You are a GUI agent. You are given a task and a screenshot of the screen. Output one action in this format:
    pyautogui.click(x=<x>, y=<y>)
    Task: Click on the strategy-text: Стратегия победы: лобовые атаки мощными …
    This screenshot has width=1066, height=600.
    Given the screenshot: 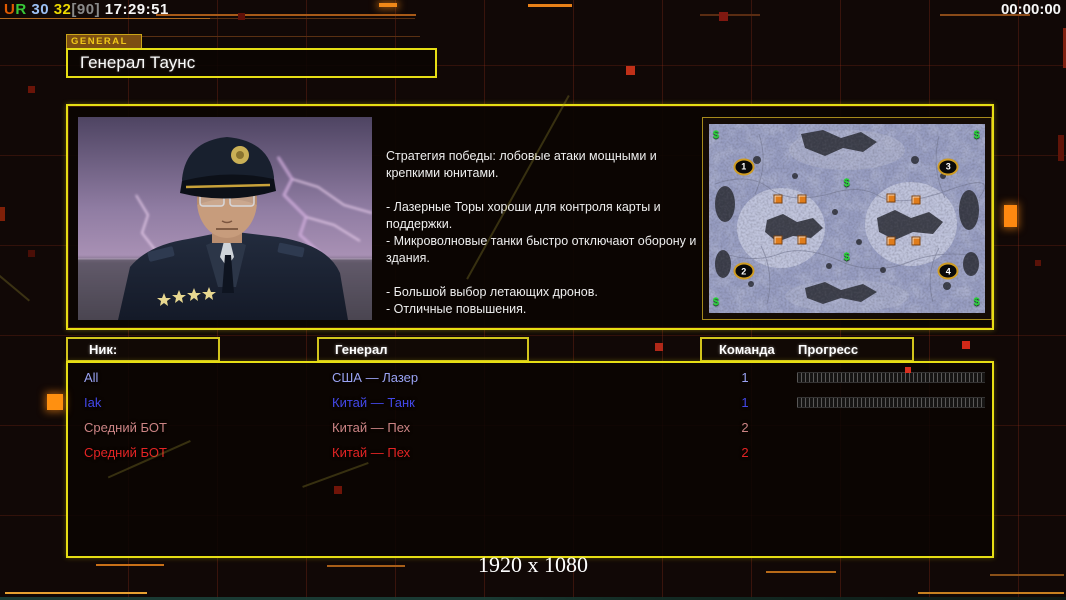 What is the action you would take?
    pyautogui.click(x=545, y=233)
    